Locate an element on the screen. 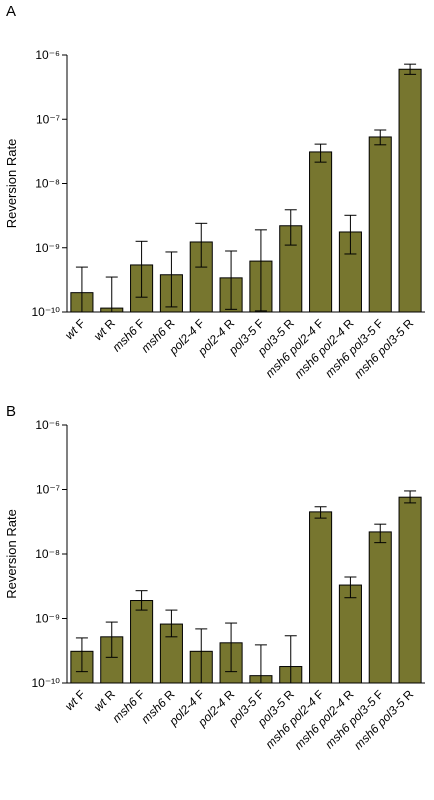 The image size is (434, 800). panel-label: A is located at coordinates (11, 11).